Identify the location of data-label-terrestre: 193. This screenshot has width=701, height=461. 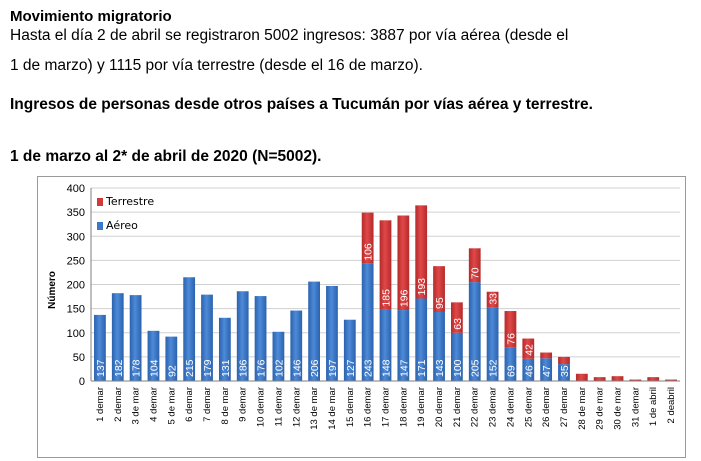
(422, 287).